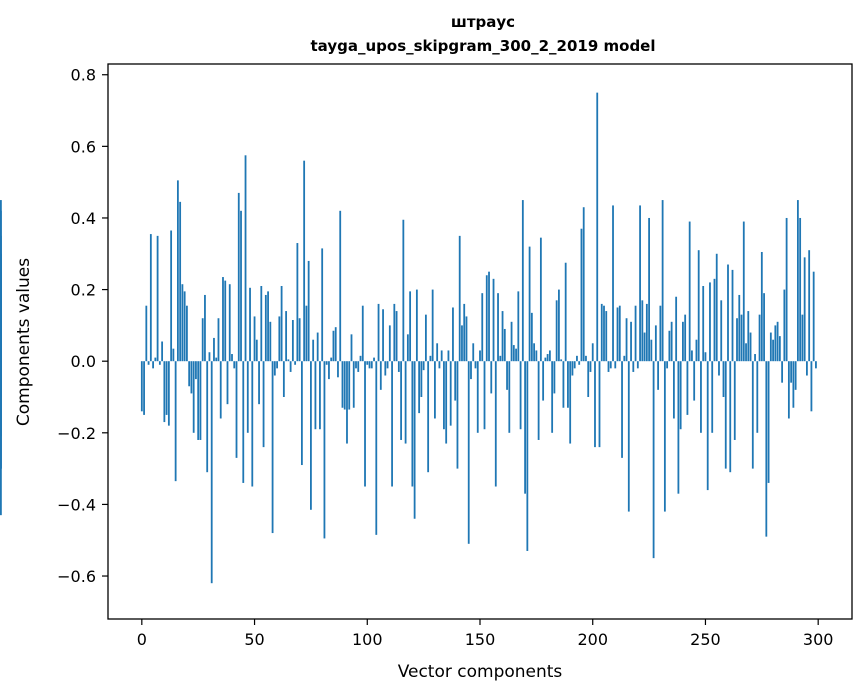 The width and height of the screenshot is (867, 696). What do you see at coordinates (83, 218) in the screenshot?
I see `y-tick-label: 0.4` at bounding box center [83, 218].